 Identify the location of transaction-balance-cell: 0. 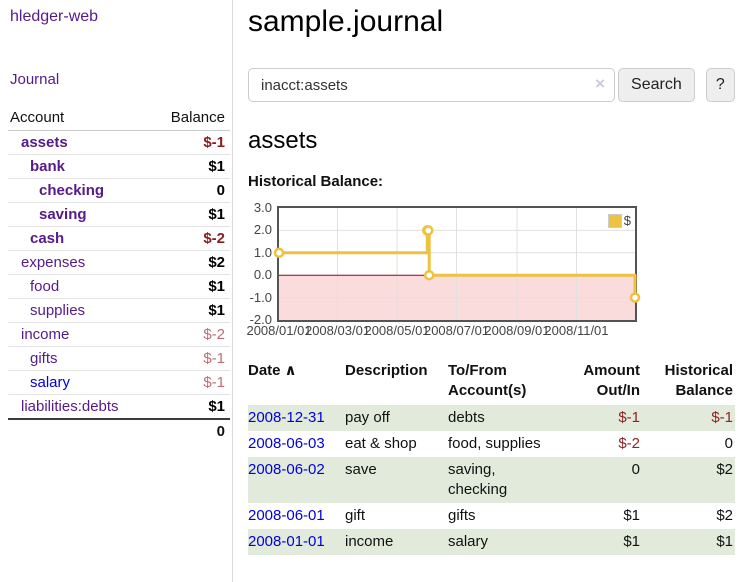
(728, 443).